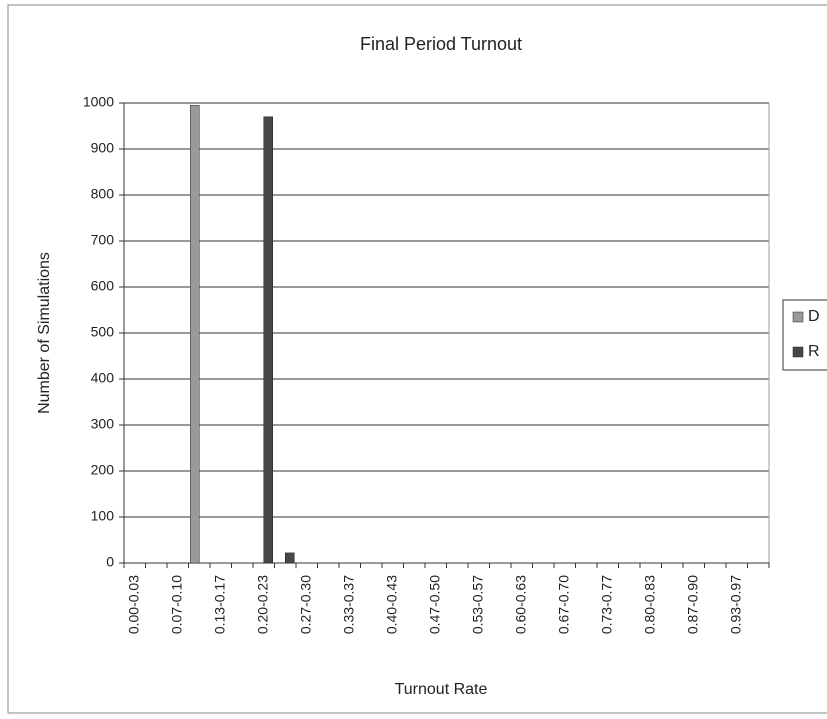  Describe the element at coordinates (103, 332) in the screenshot. I see `y-tick-label: 500` at that location.